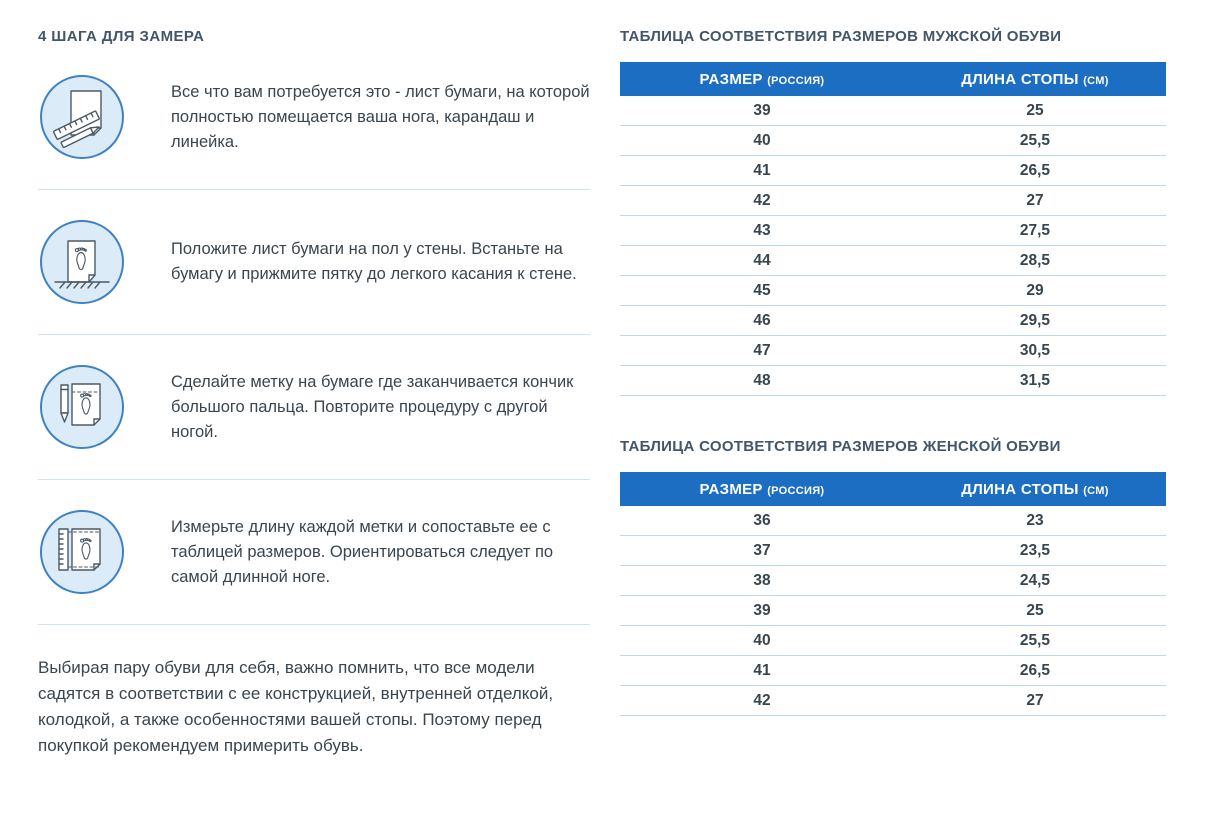 This screenshot has width=1227, height=835. I want to click on table-row: 48 31,5, so click(893, 380).